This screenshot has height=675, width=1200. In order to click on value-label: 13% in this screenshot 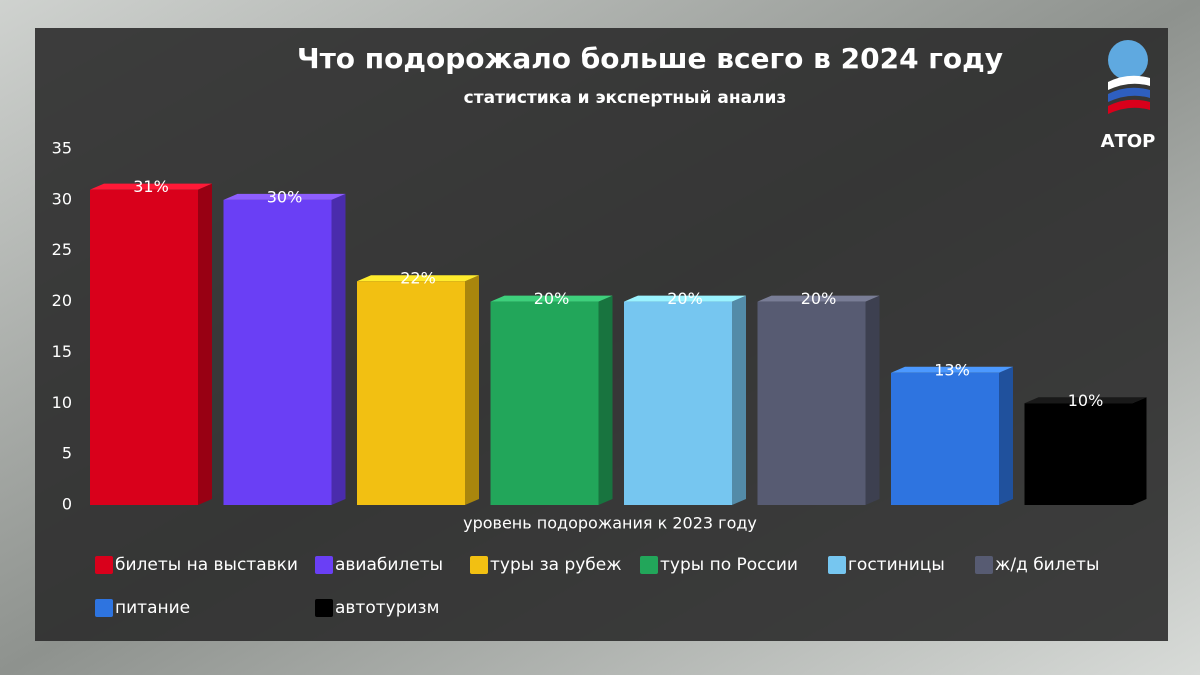, I will do `click(952, 369)`.